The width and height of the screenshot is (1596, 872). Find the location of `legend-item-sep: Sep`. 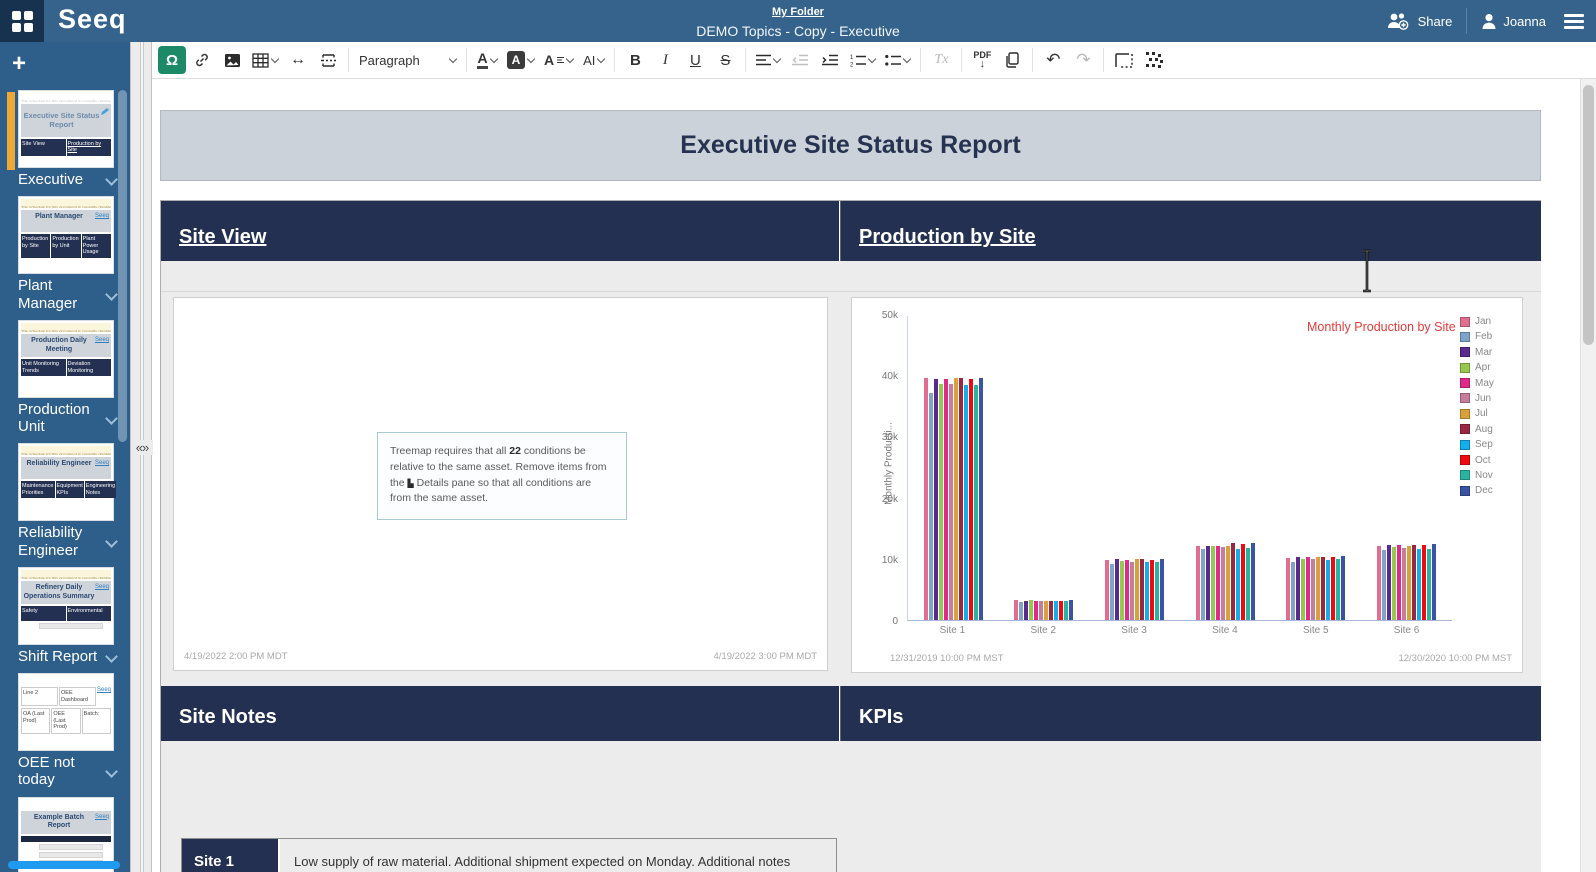

legend-item-sep: Sep is located at coordinates (1477, 444).